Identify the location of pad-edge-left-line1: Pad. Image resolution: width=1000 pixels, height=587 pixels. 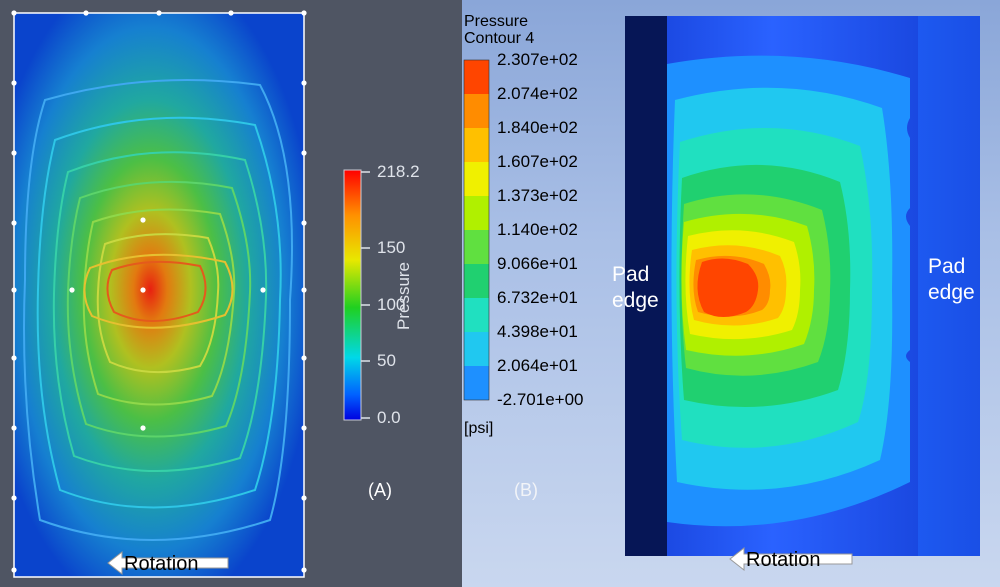
(631, 274).